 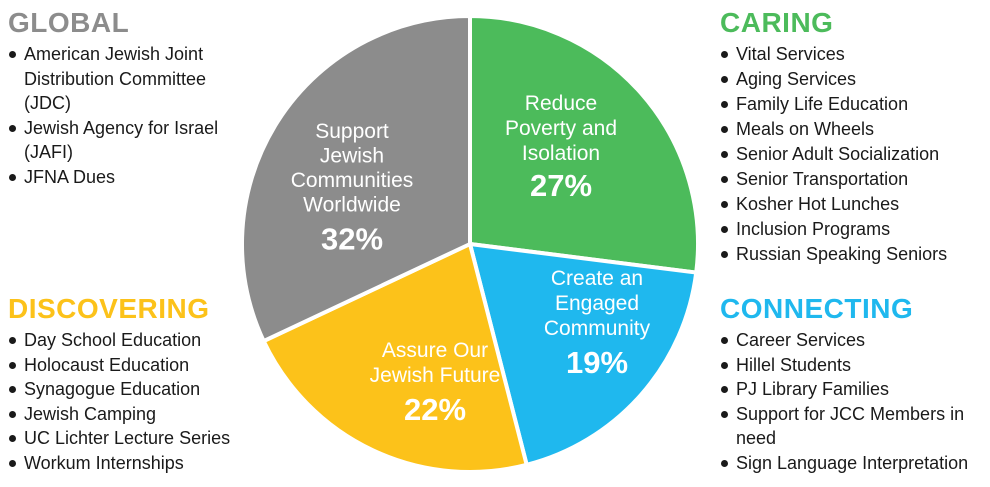 I want to click on slice-percent-label: 22%, so click(x=435, y=409).